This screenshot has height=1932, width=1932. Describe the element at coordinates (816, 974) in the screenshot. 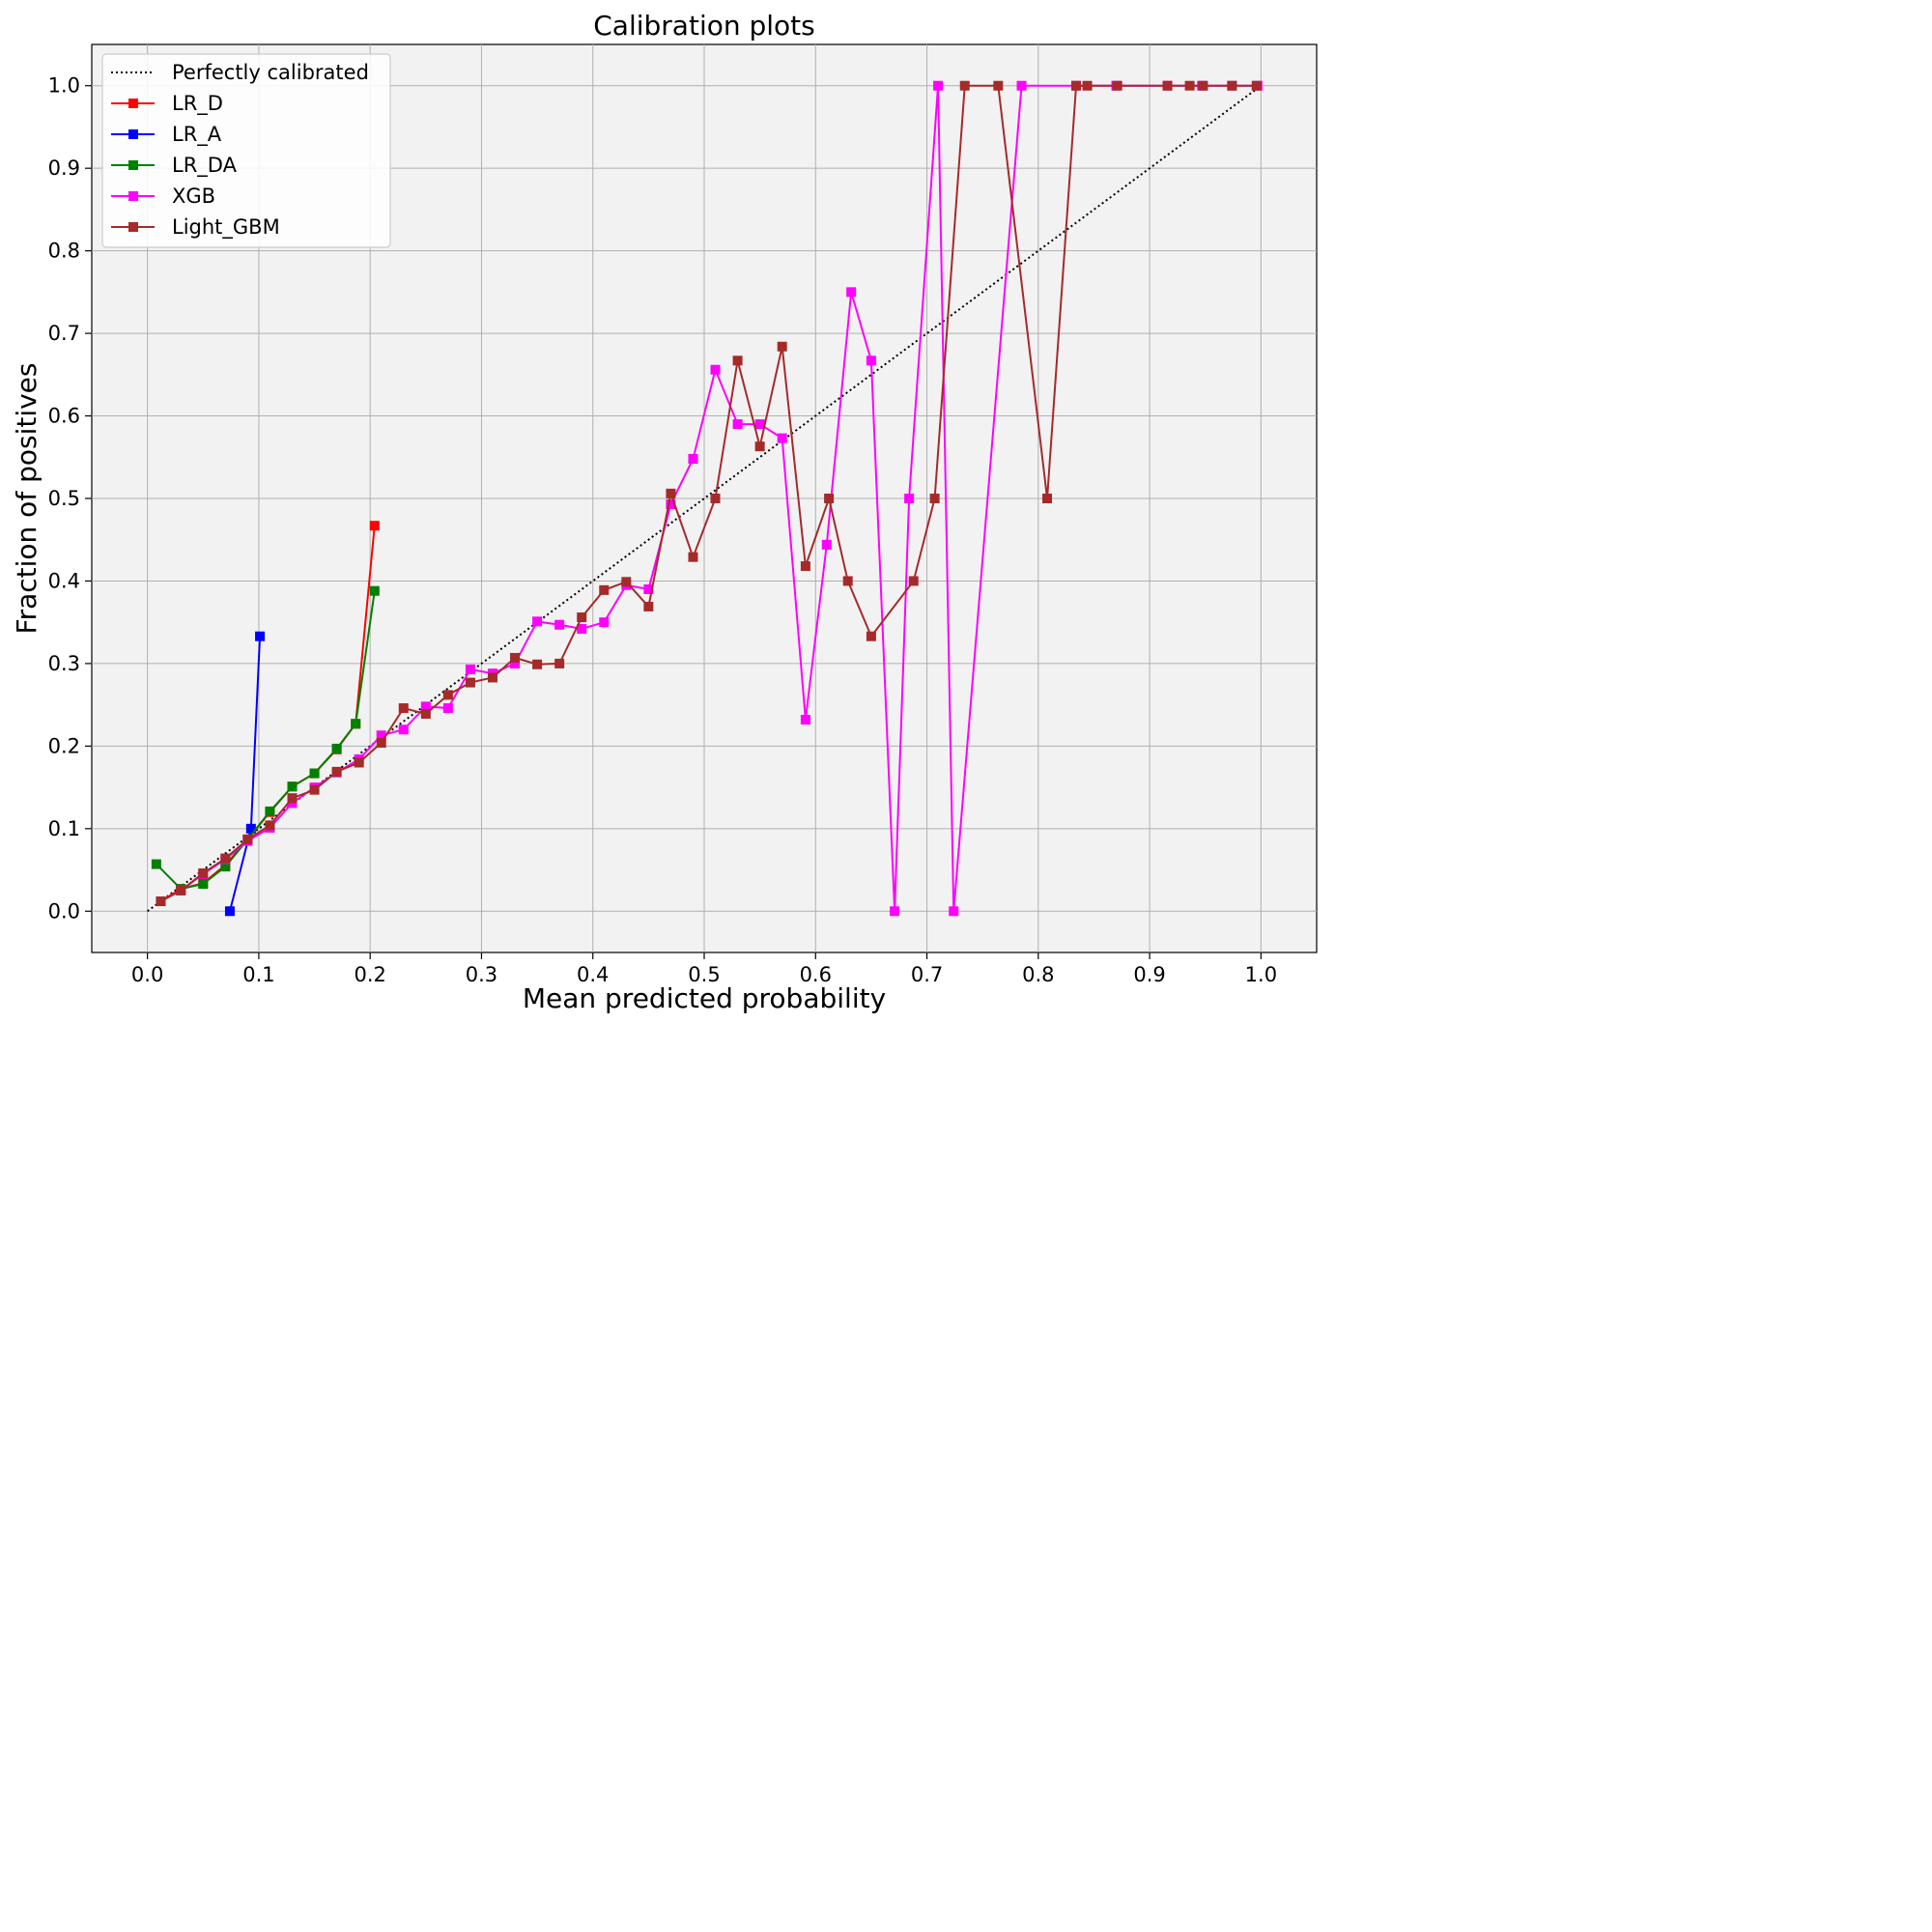

I see `x-tick-label: 0.6` at that location.